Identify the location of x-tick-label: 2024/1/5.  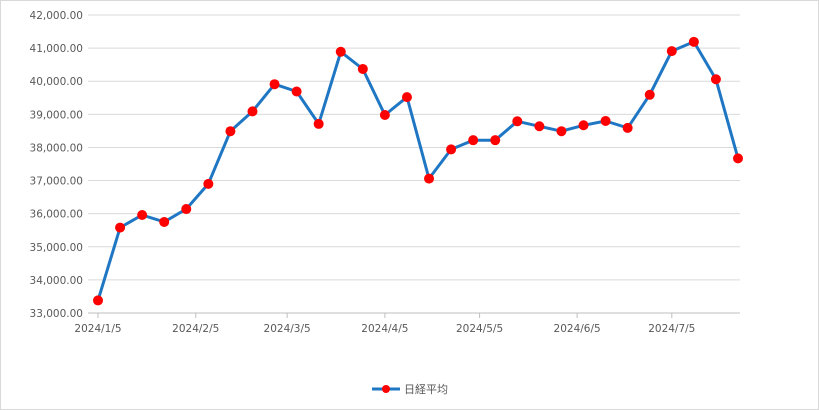
(97, 329).